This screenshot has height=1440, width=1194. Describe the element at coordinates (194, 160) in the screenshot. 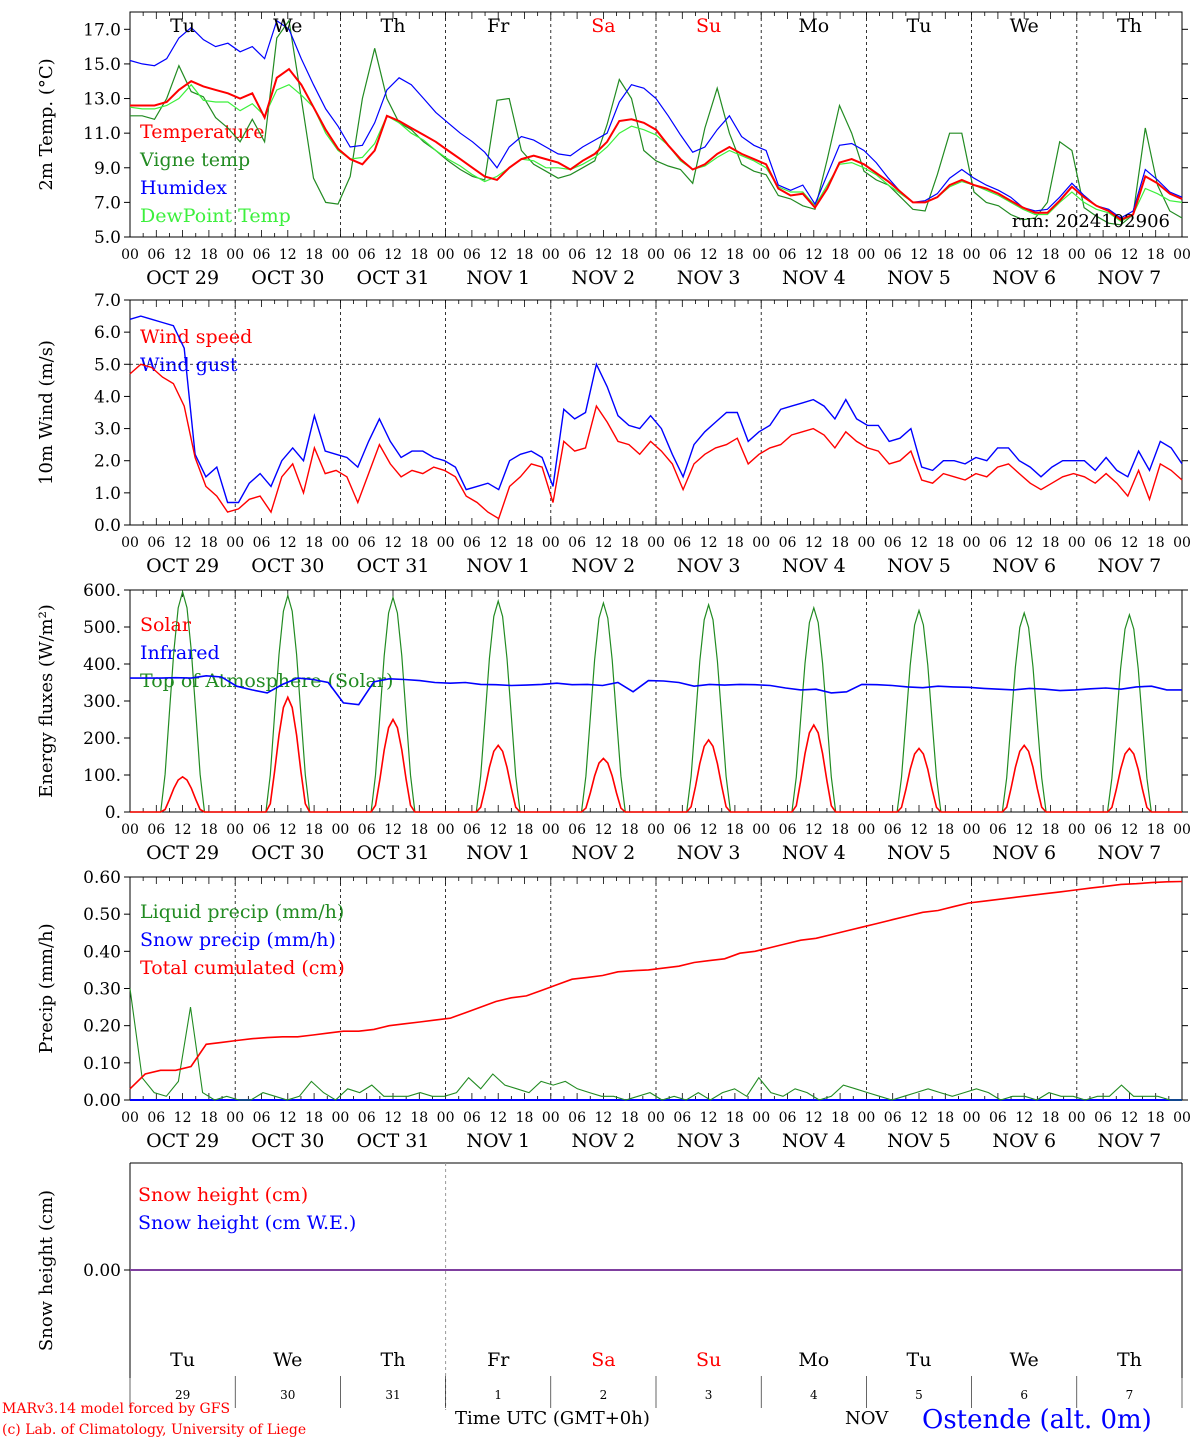

I see `legend-entry: Vigne temp` at that location.